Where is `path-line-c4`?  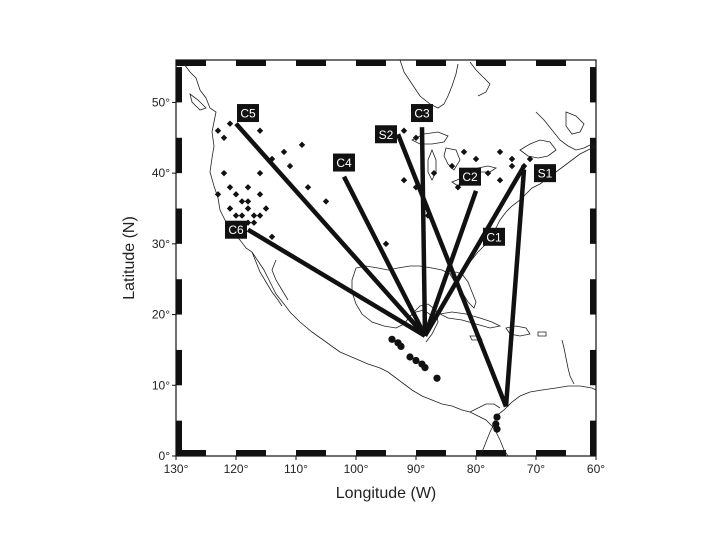
path-line-c4 is located at coordinates (384, 256).